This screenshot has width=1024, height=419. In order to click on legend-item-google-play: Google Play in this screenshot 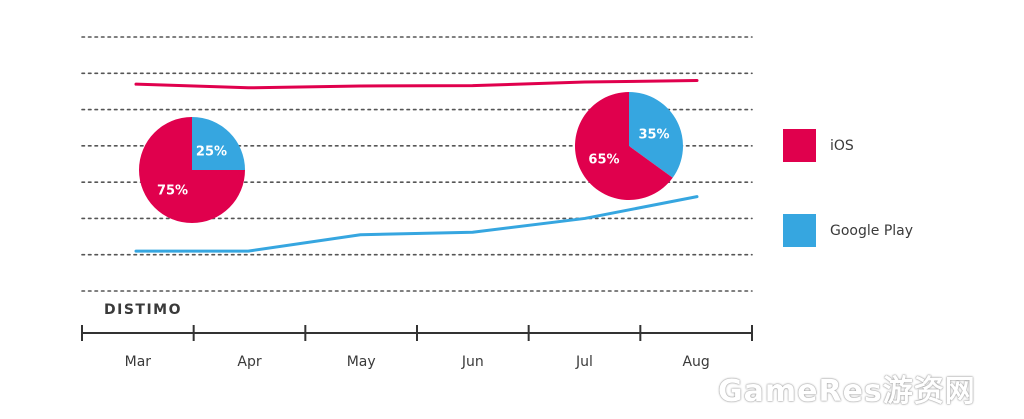, I will do `click(848, 230)`.